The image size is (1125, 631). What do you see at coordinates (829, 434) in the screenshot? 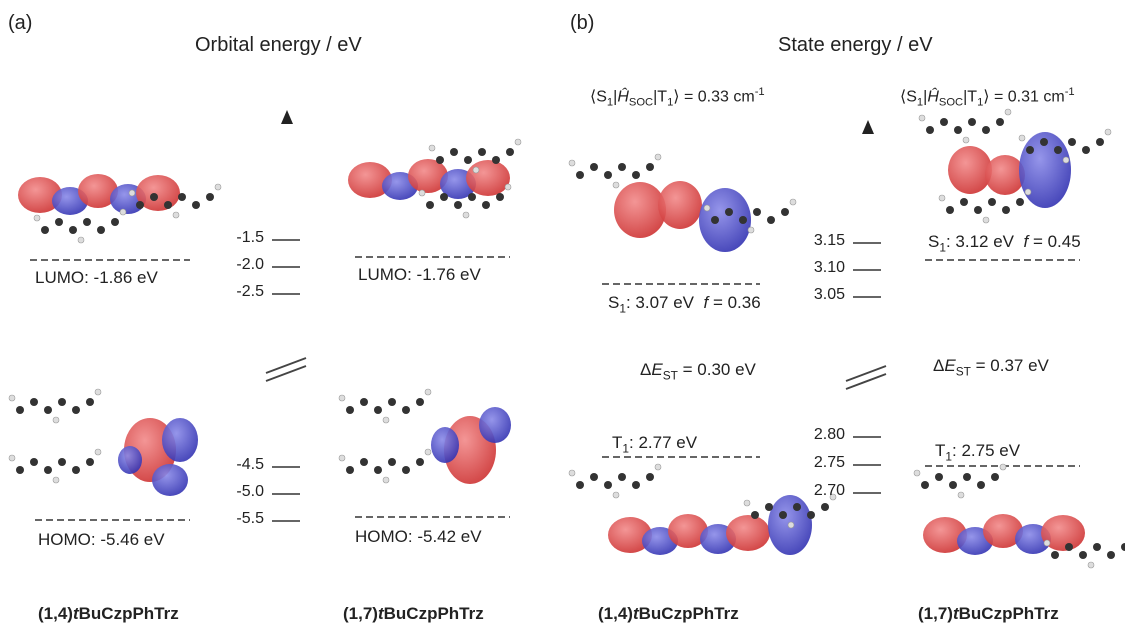
I see `state-tick-4: 2.80` at bounding box center [829, 434].